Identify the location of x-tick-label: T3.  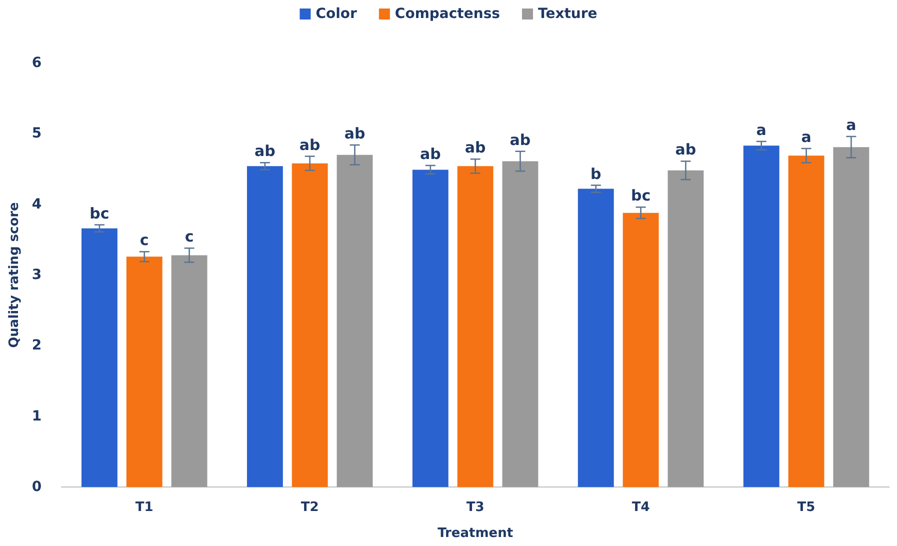
(475, 507).